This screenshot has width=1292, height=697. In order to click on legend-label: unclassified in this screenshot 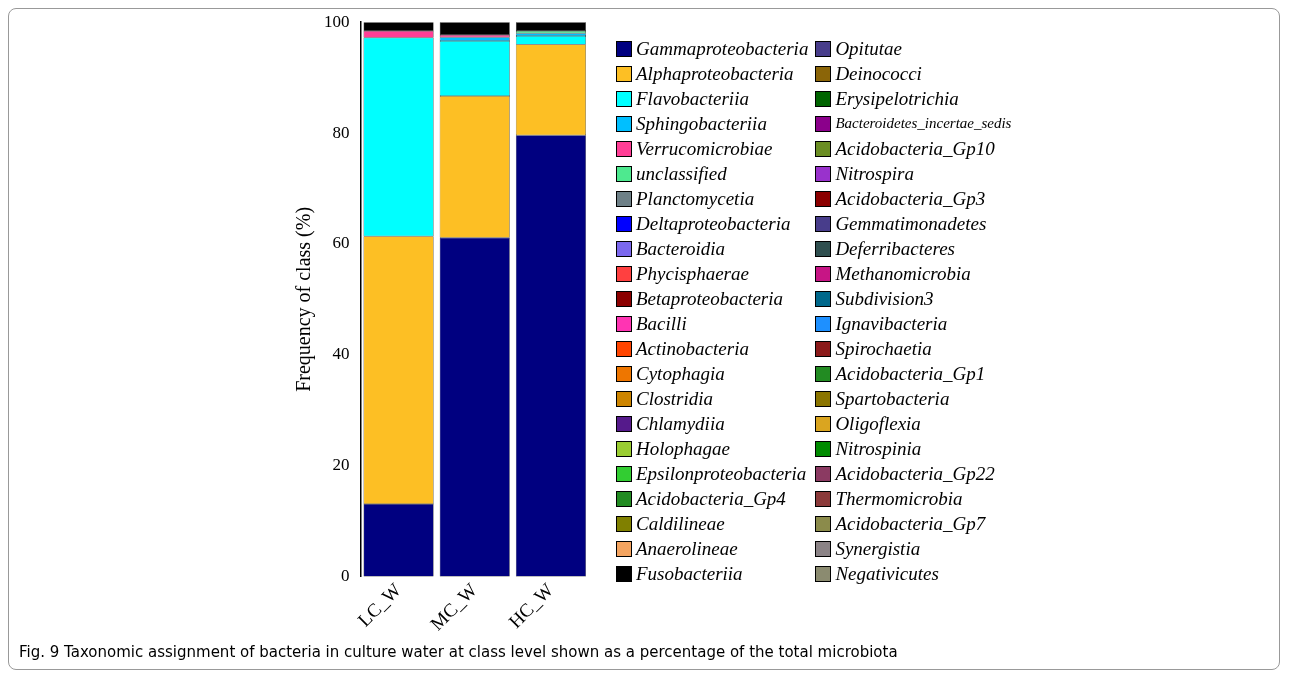, I will do `click(681, 173)`.